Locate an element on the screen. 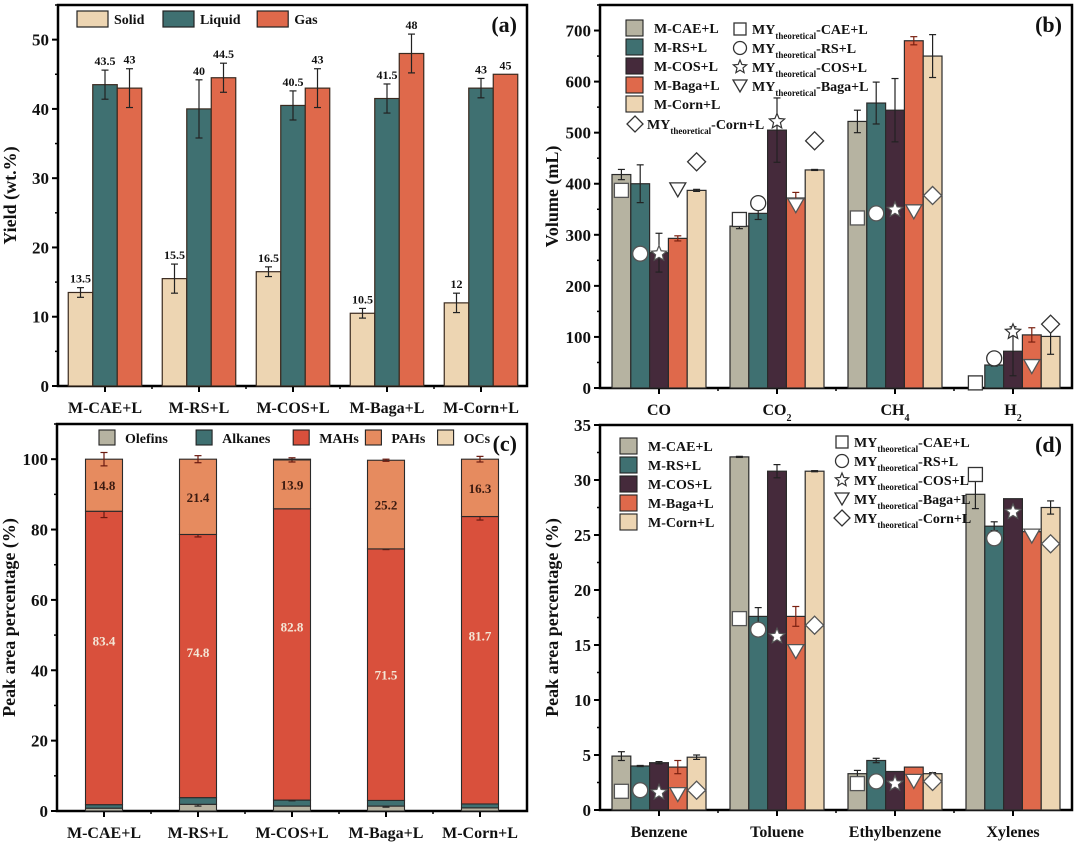 This screenshot has width=1080, height=842. data-label: 12 is located at coordinates (457, 284).